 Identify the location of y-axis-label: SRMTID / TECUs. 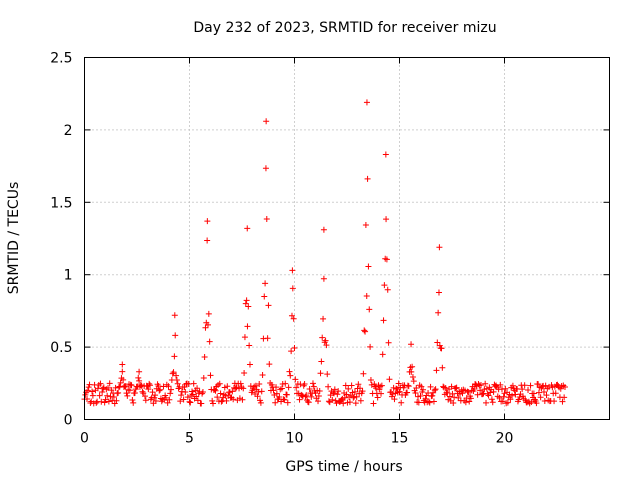
(14, 238).